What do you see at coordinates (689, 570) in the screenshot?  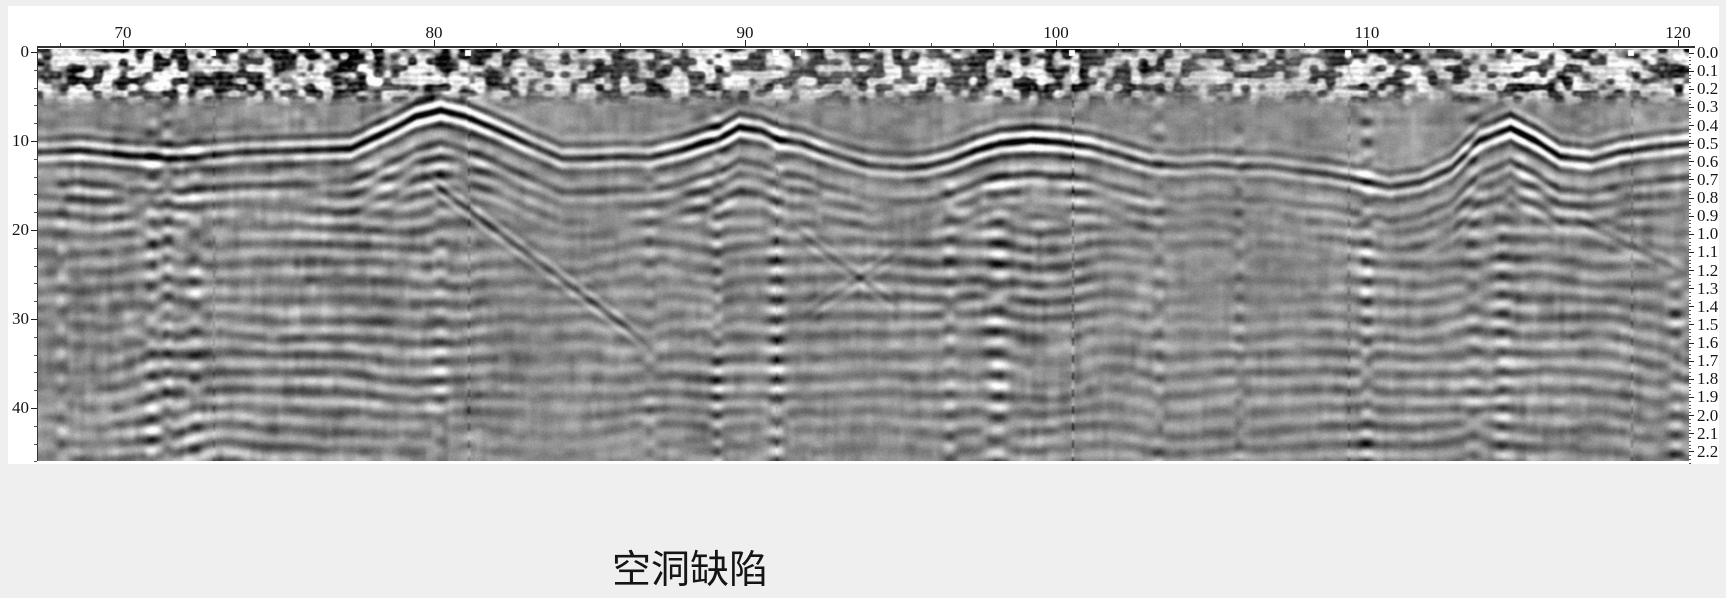 I see `defect-caption: 空洞缺陷` at bounding box center [689, 570].